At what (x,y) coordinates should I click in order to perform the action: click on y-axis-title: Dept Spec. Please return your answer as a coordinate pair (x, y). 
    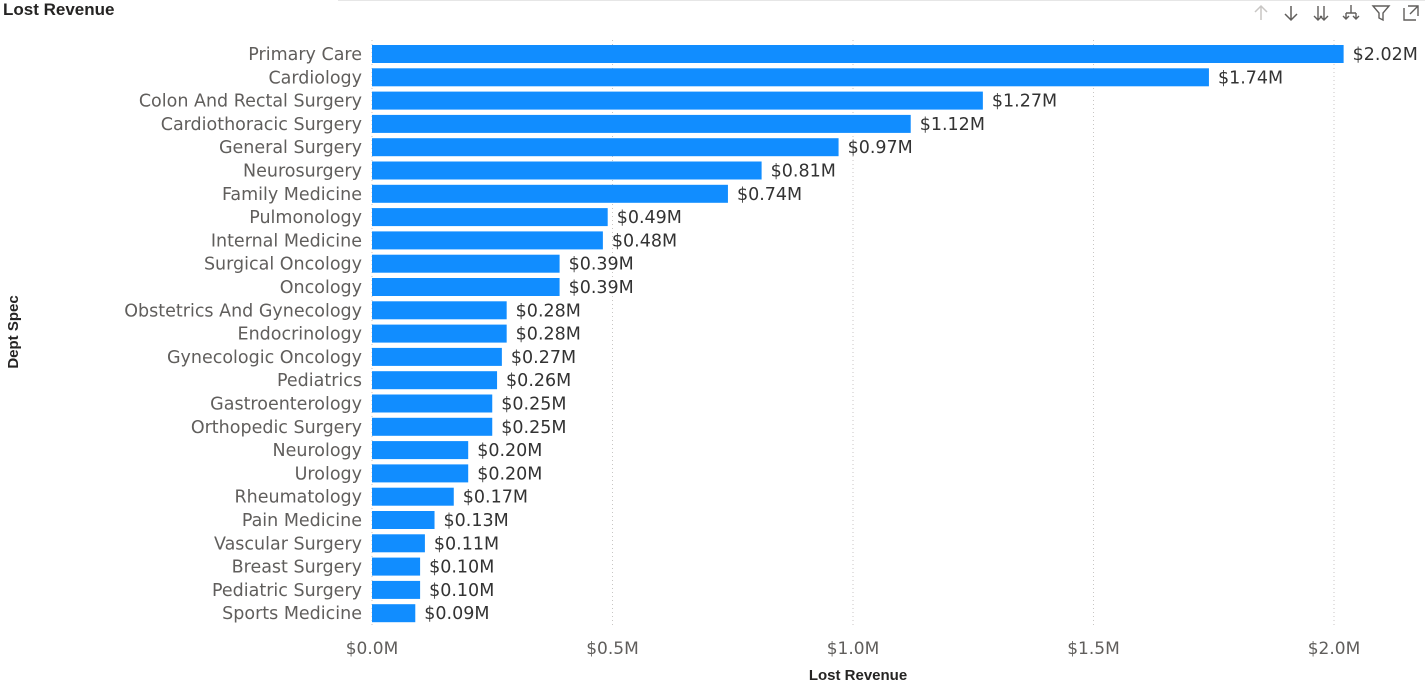
    Looking at the image, I should click on (13, 331).